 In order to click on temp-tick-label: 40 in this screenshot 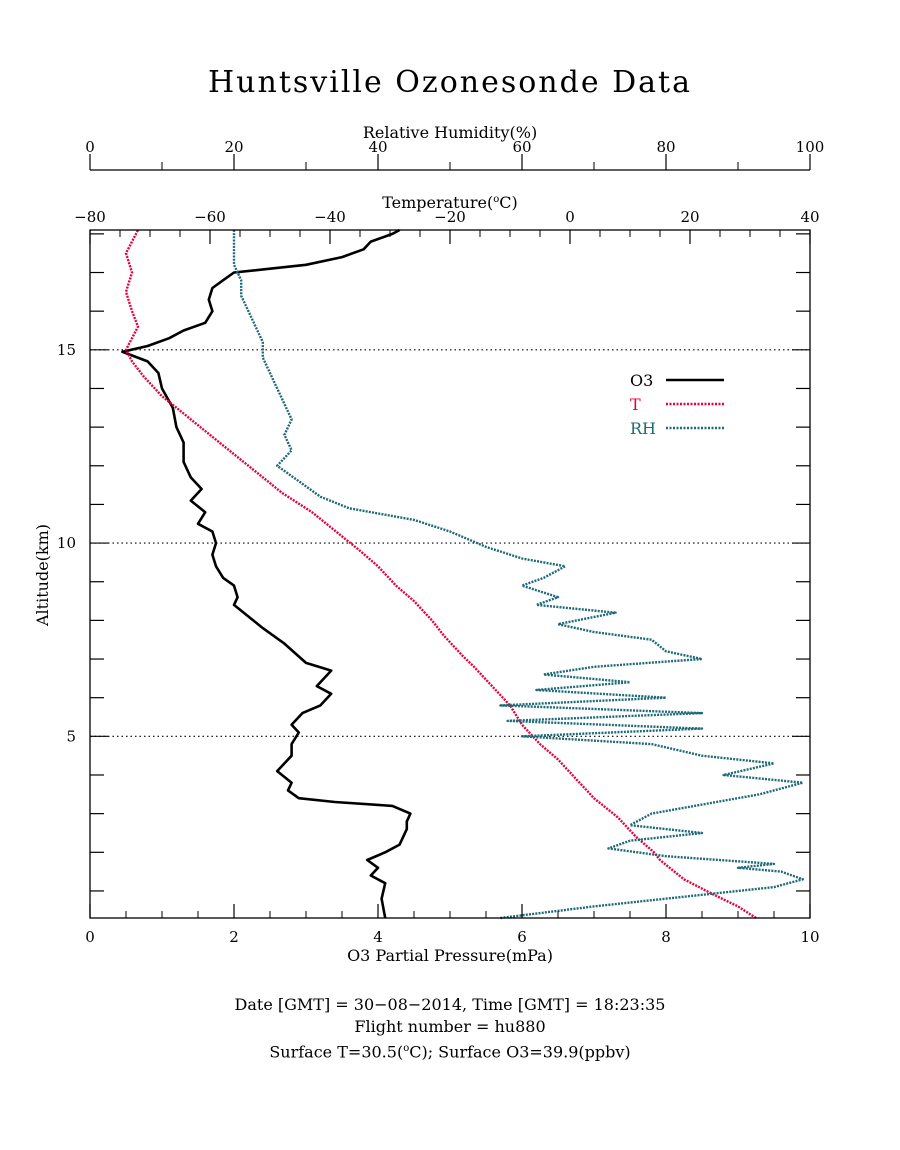, I will do `click(809, 217)`.